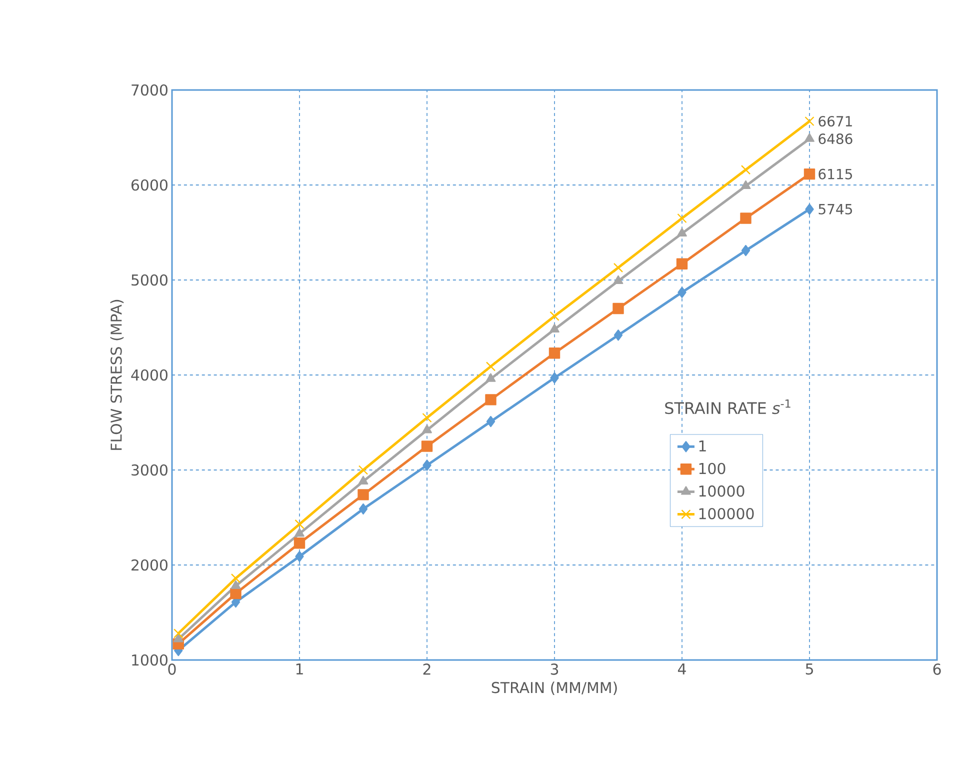  Describe the element at coordinates (150, 470) in the screenshot. I see `y-tick-label: 3000` at that location.